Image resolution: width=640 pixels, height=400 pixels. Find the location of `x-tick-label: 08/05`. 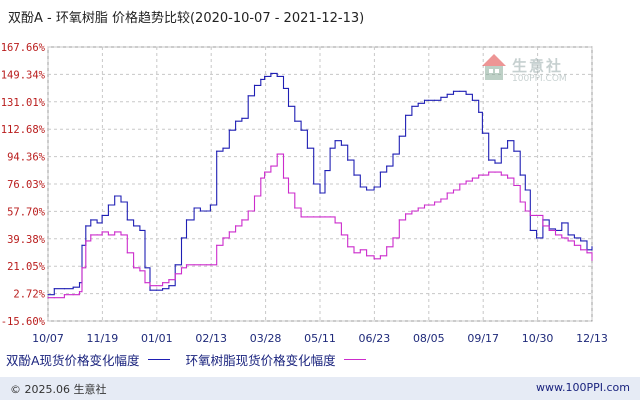

x-tick-label: 08/05 is located at coordinates (429, 338).